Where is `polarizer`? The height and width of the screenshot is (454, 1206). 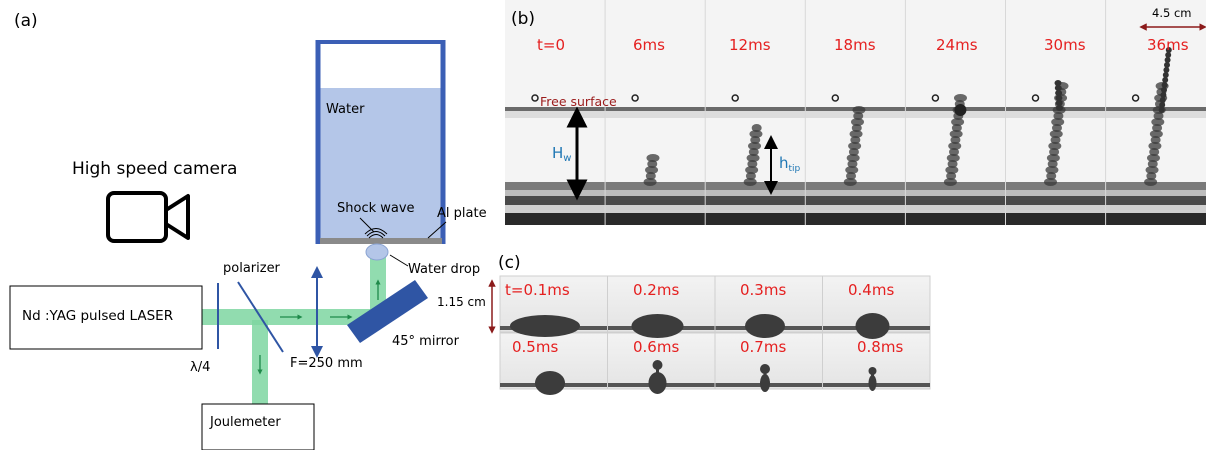 polarizer is located at coordinates (260, 317).